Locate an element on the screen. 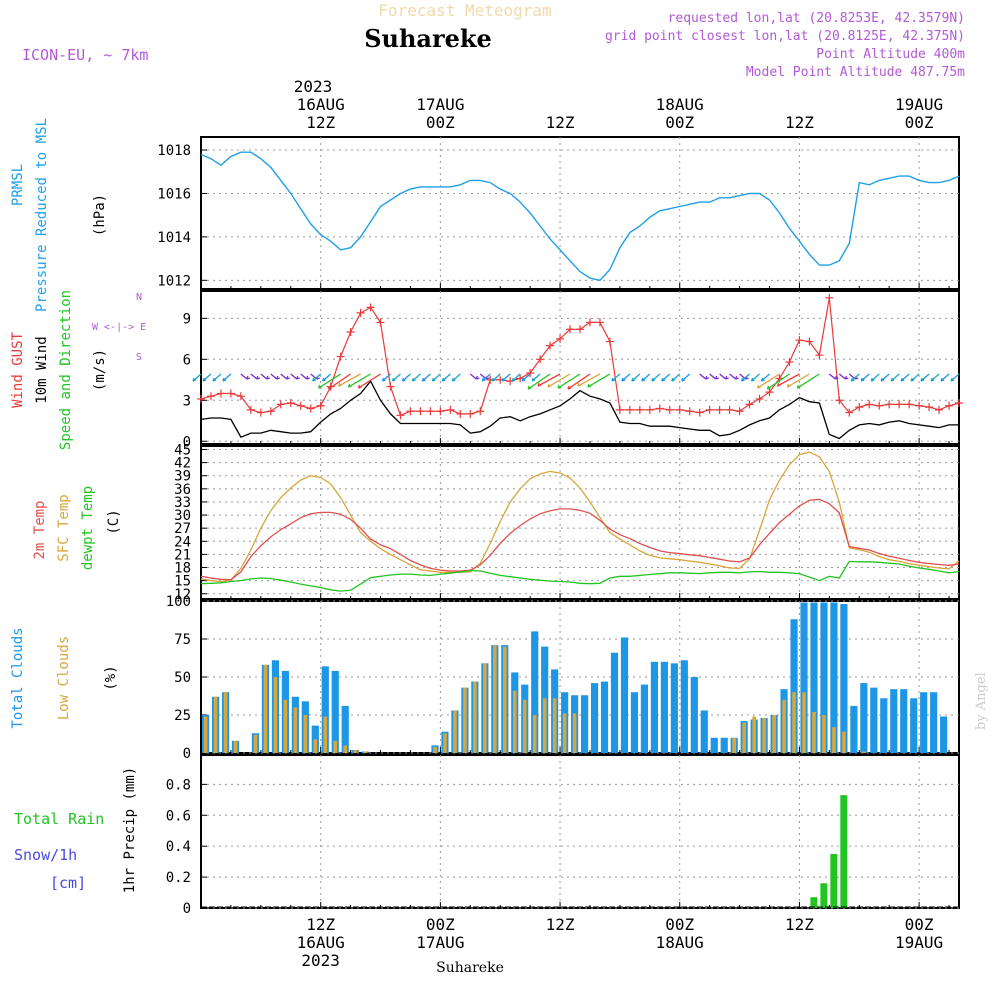 Image resolution: width=1000 pixels, height=1000 pixels. time-bottom-date: 16AUG is located at coordinates (321, 942).